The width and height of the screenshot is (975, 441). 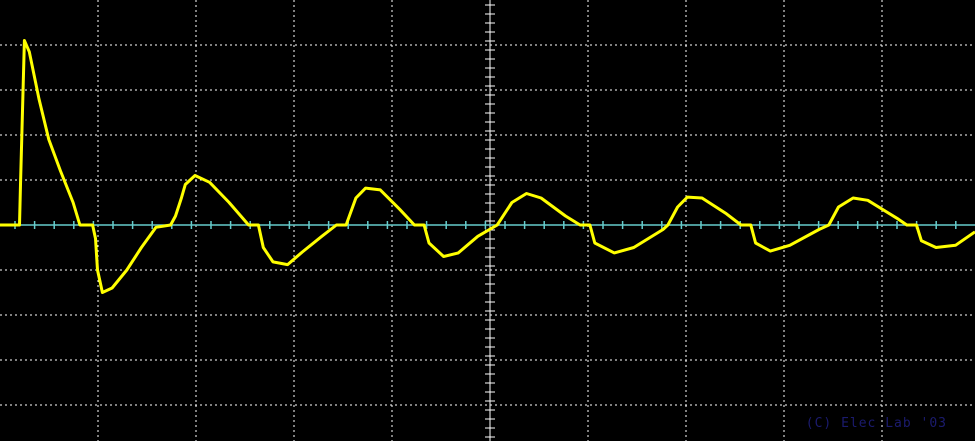 What do you see at coordinates (876, 423) in the screenshot?
I see `copyright-watermark: (C) Elec Lab '03` at bounding box center [876, 423].